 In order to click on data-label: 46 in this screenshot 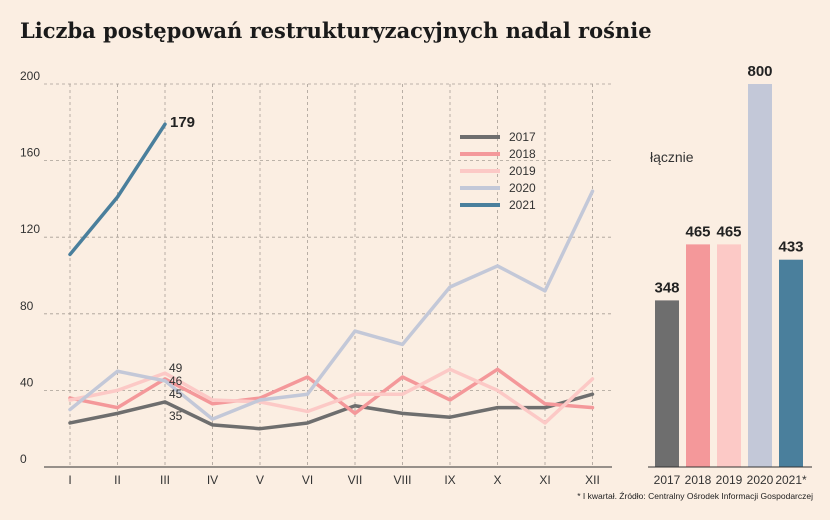, I will do `click(176, 381)`.